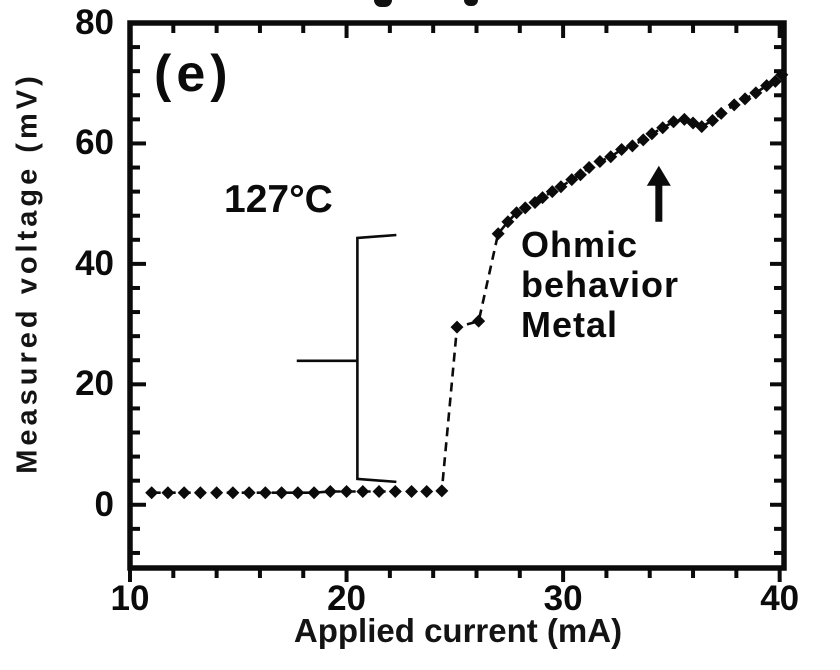 The width and height of the screenshot is (840, 670). I want to click on panel-label: (e), so click(193, 74).